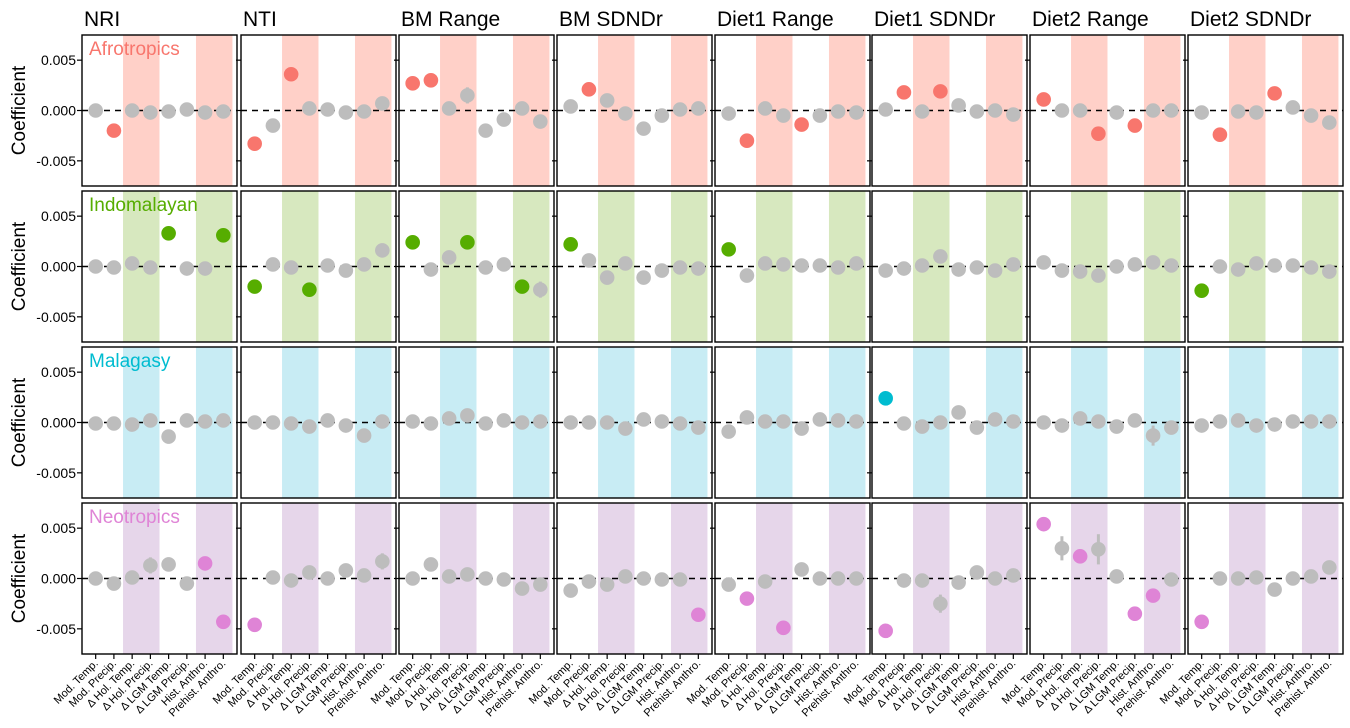  Describe the element at coordinates (1090, 19) in the screenshot. I see `column-title: Diet2 Range` at that location.